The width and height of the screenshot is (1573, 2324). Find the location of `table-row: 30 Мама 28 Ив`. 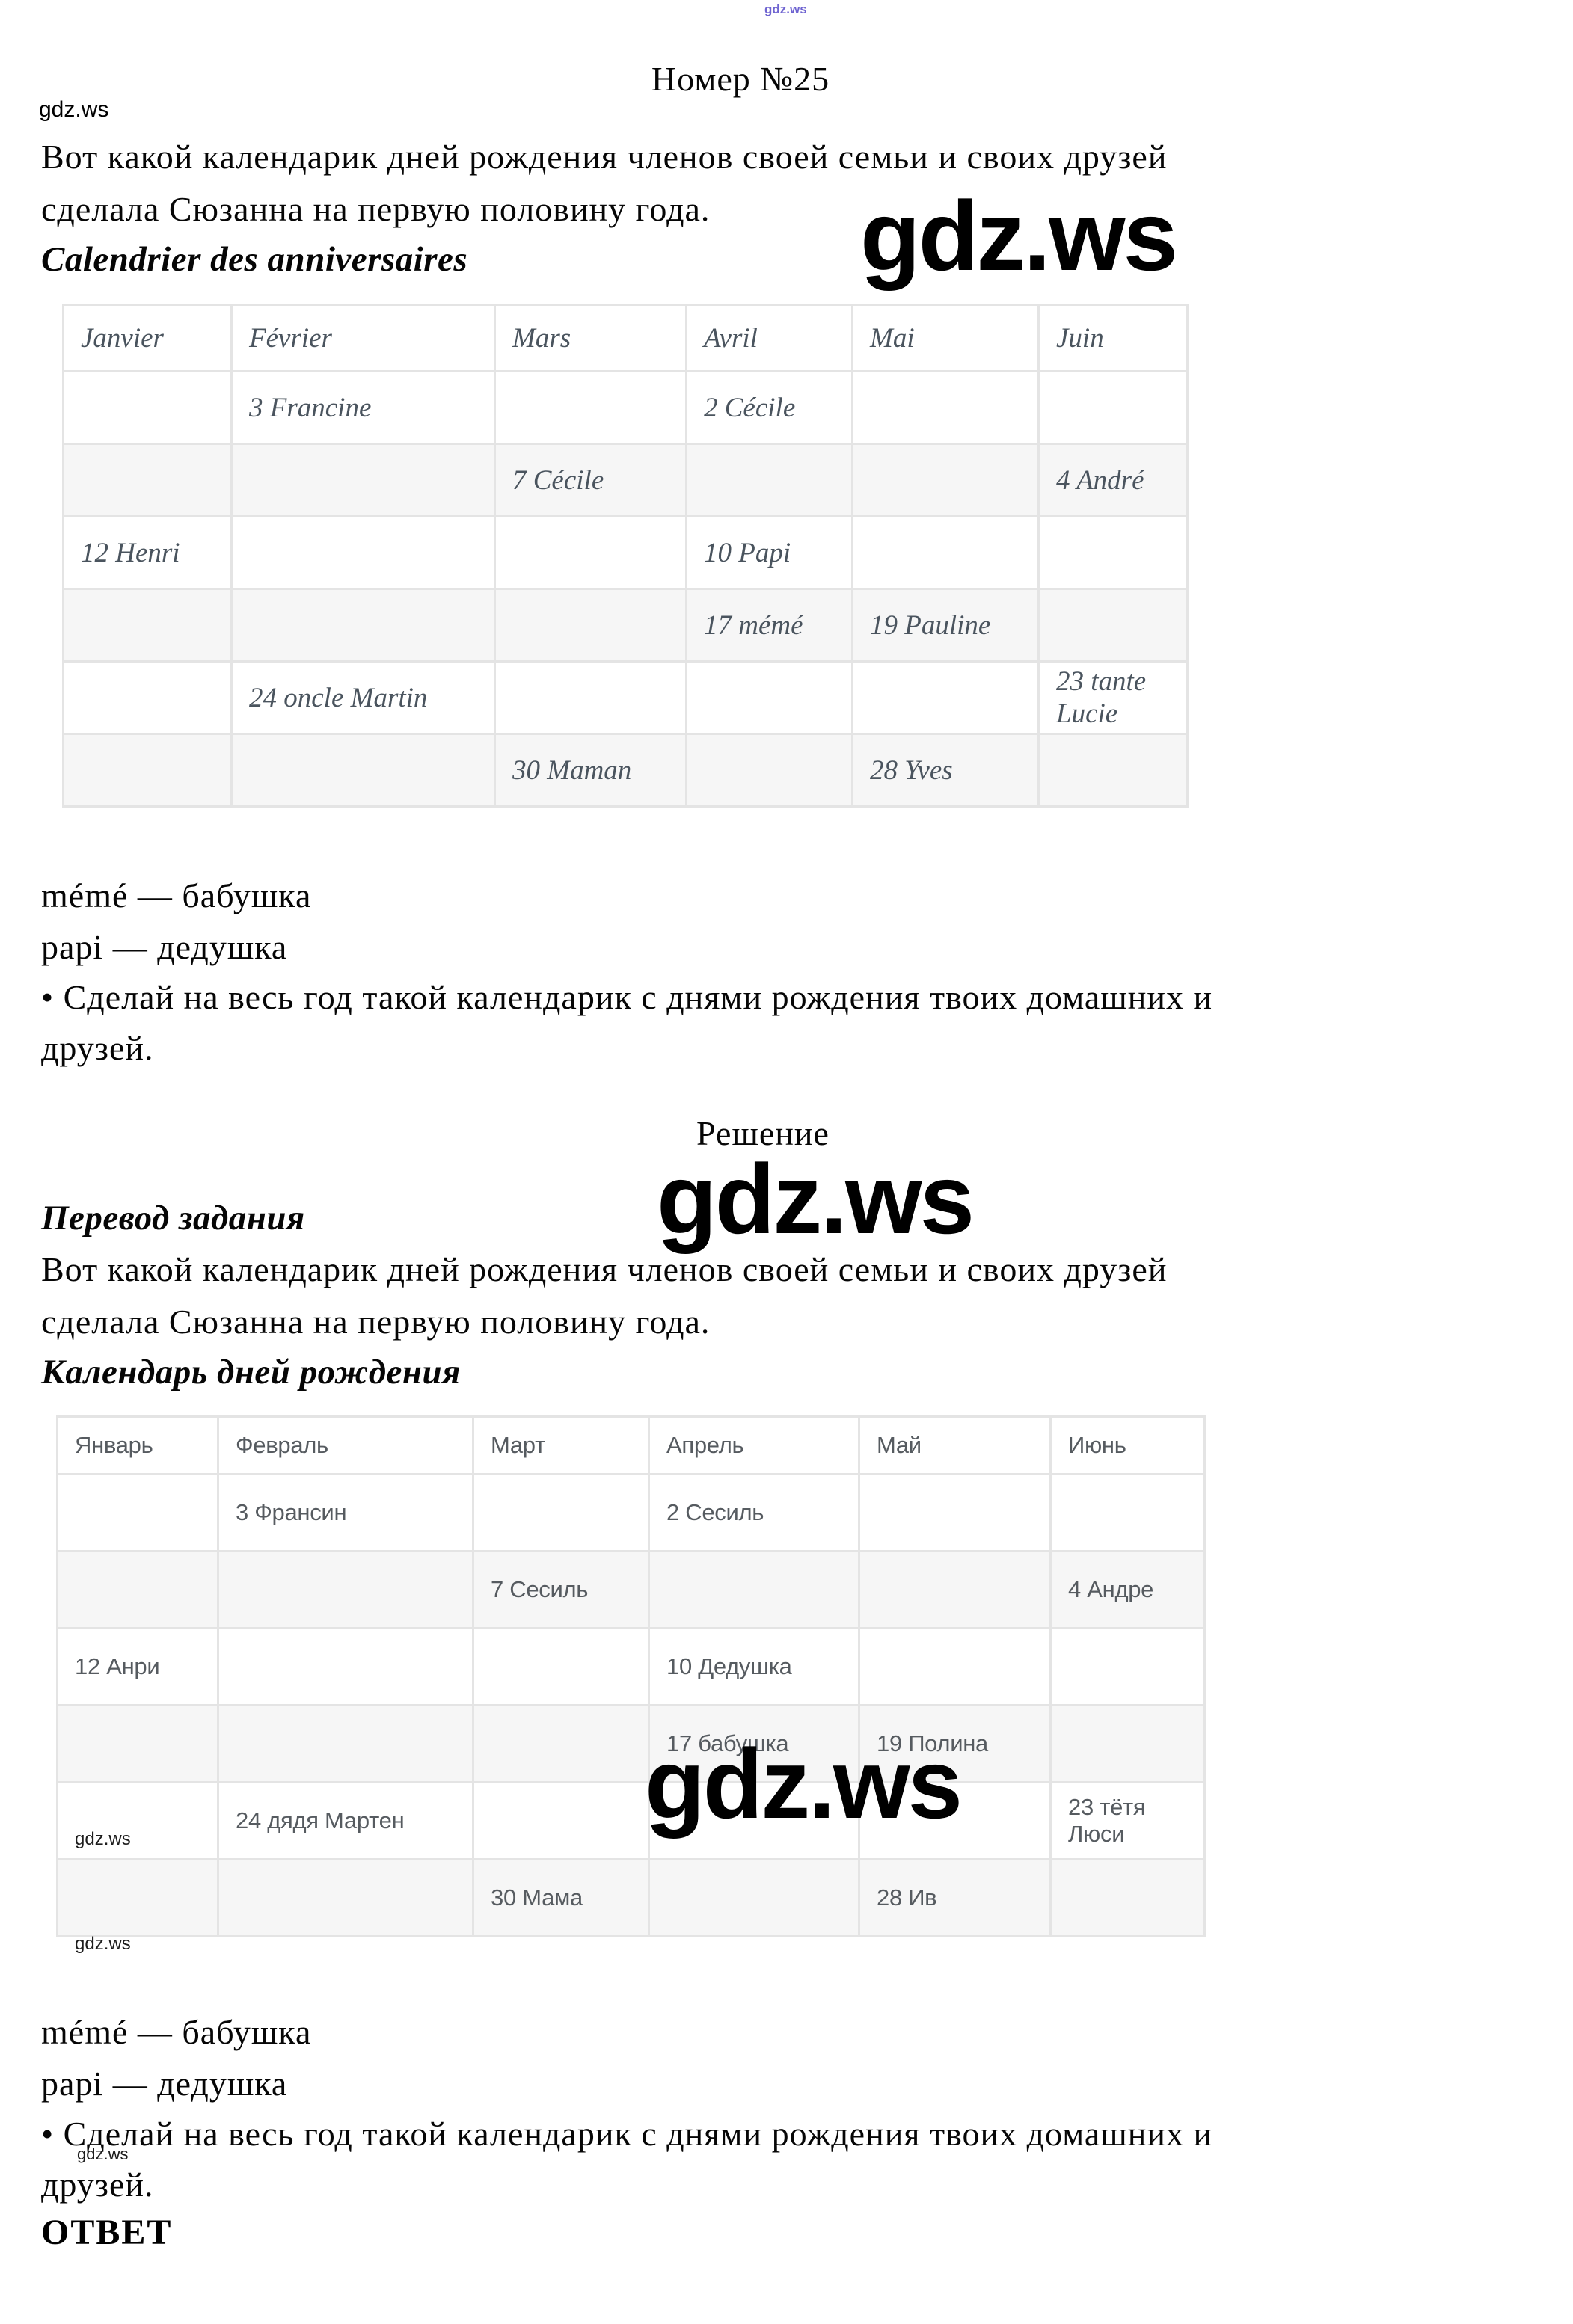

table-row: 30 Мама 28 Ив is located at coordinates (631, 1897).